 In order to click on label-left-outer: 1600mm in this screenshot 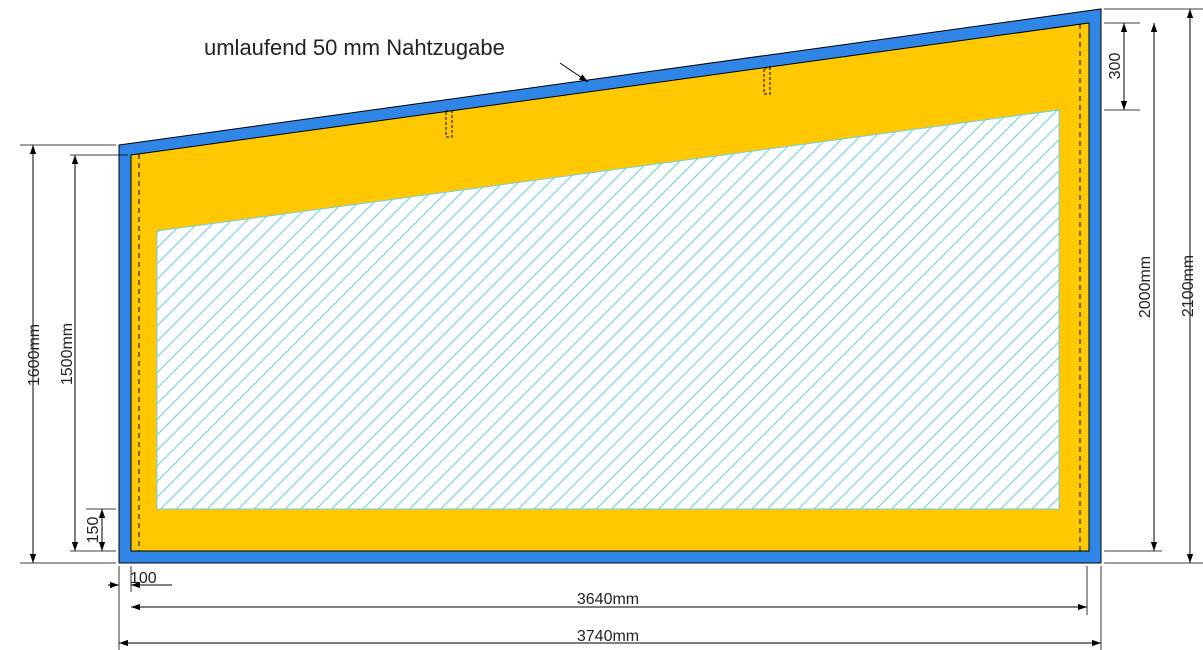, I will do `click(34, 355)`.